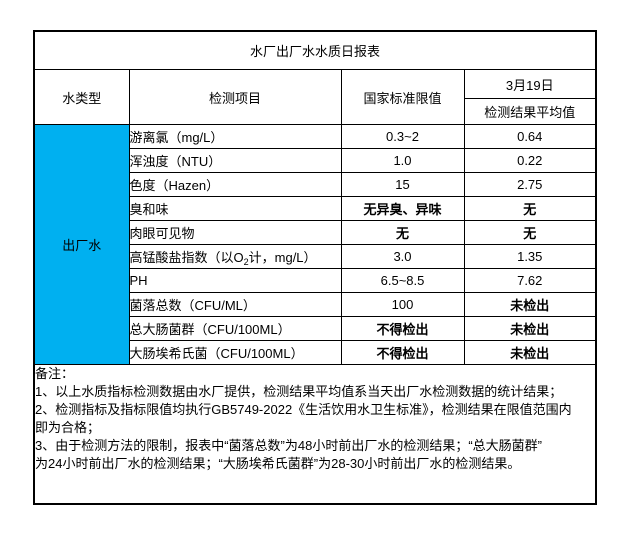 This screenshot has height=533, width=627. I want to click on header-row-top: 水类型 检测项目 国家标准限值 3月19日, so click(315, 97).